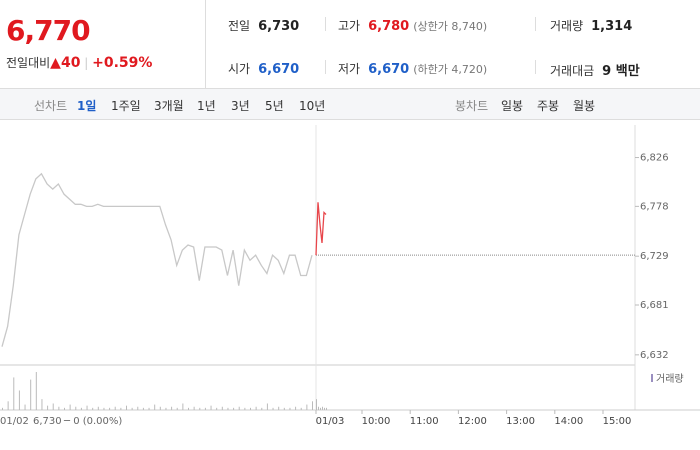 This screenshot has width=700, height=450. Describe the element at coordinates (48, 30) in the screenshot. I see `price: 6,770` at that location.